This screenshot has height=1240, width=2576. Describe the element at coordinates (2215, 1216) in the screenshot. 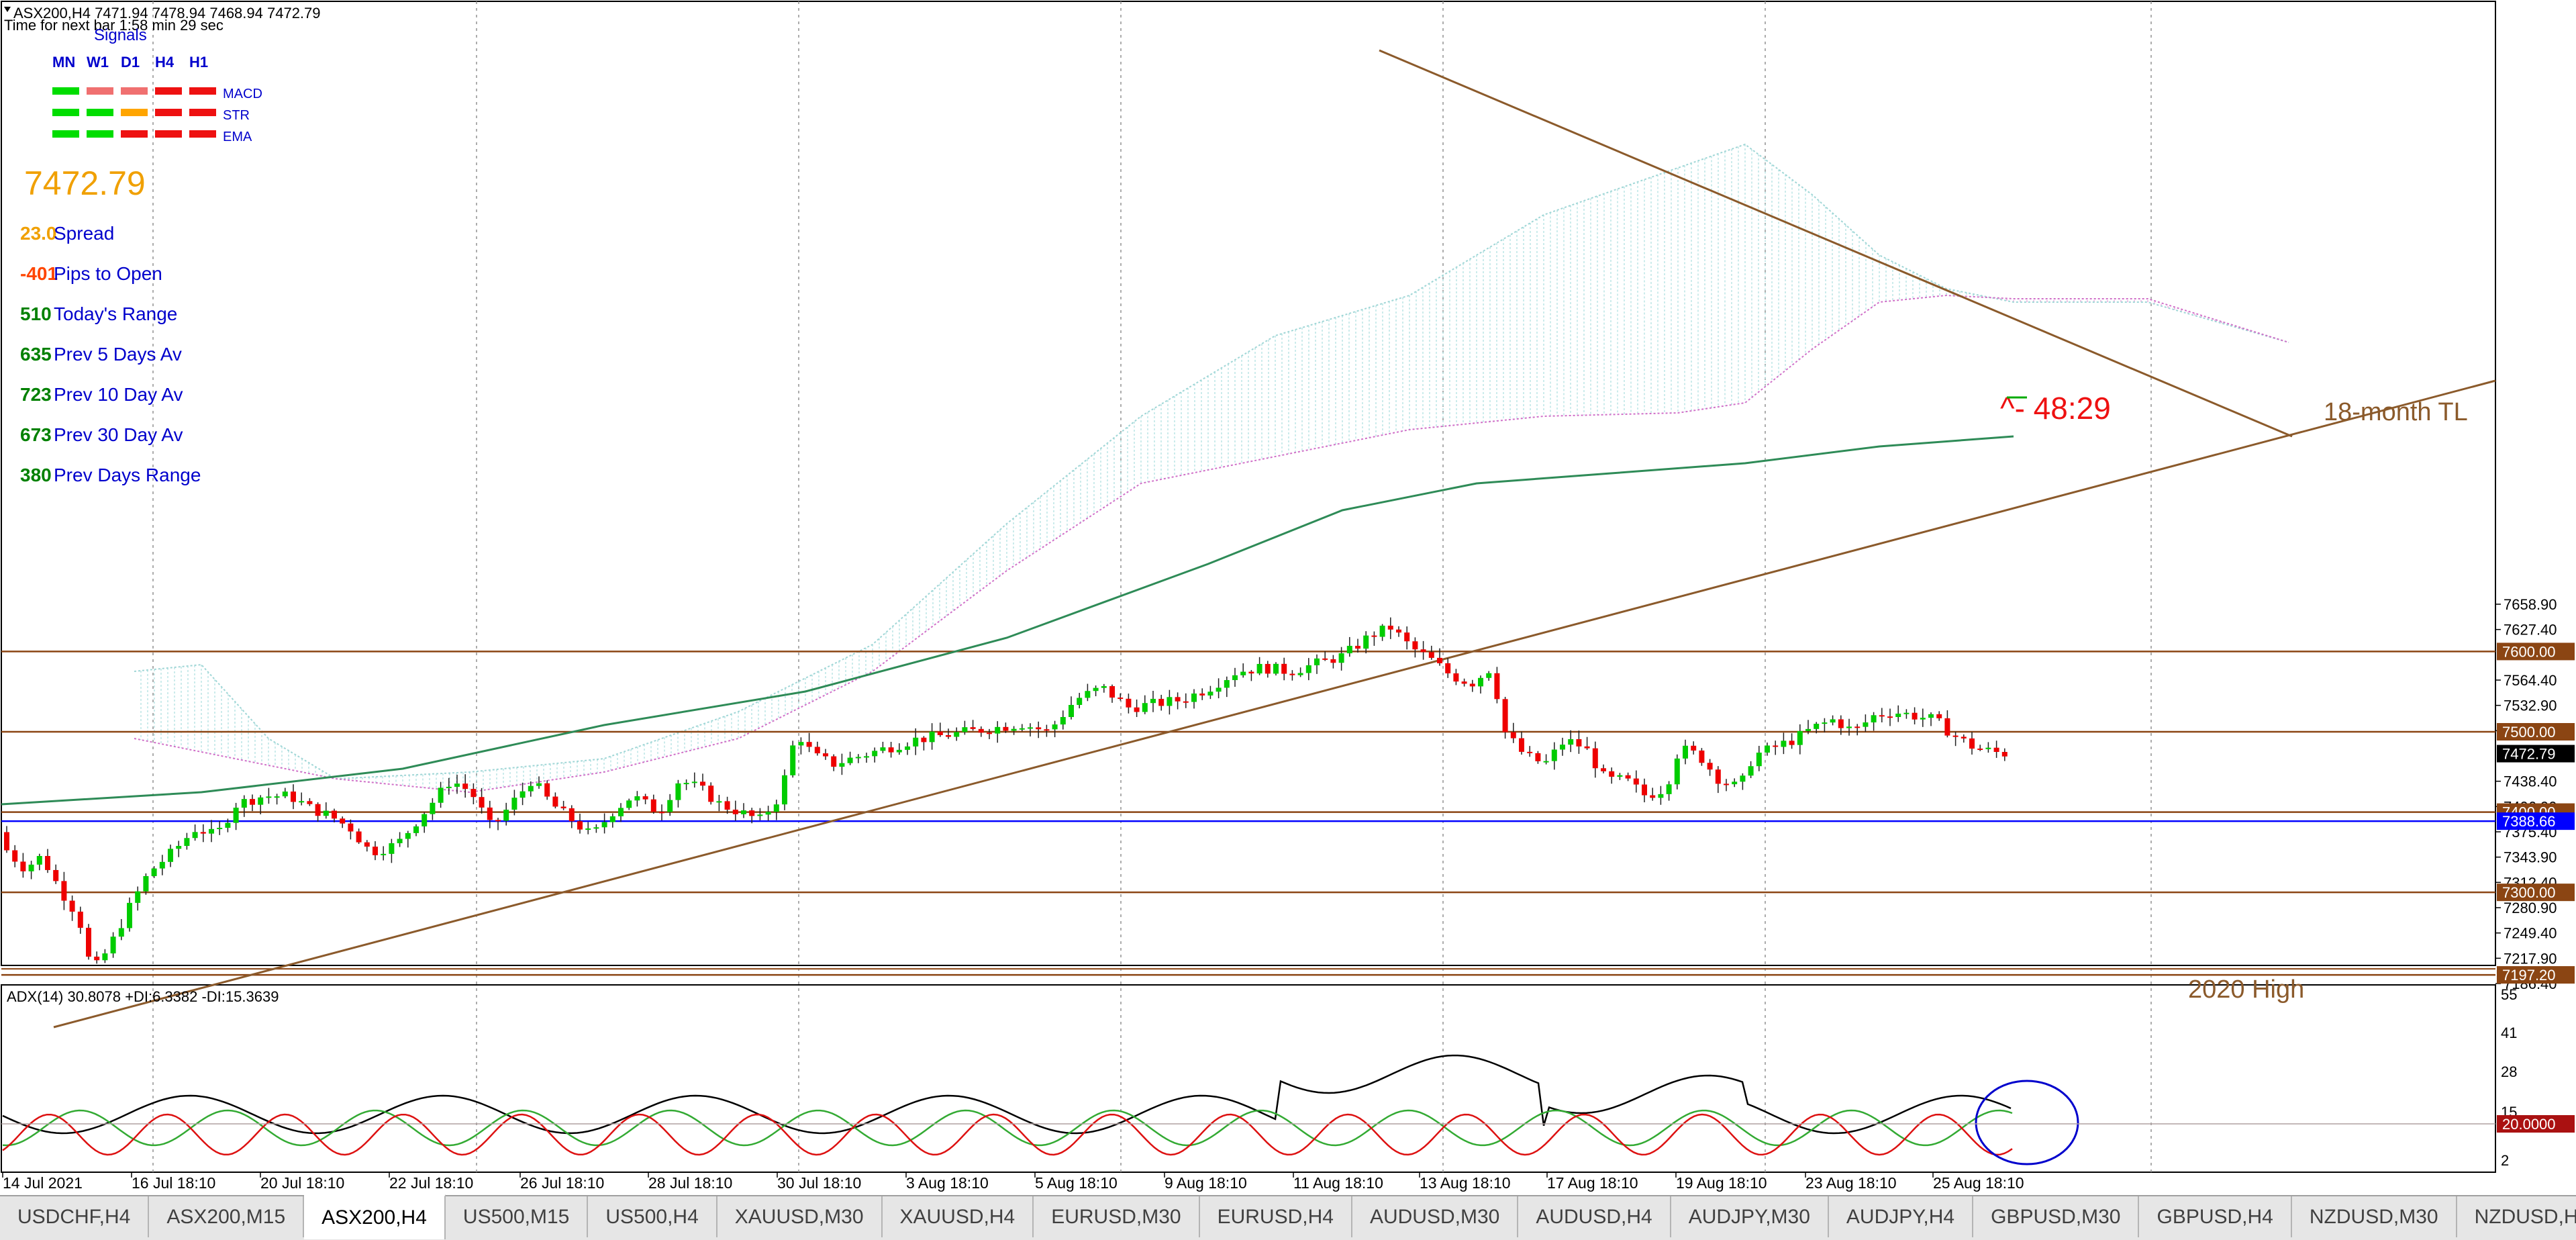

I see `chart-tab: GBPUSD,H4` at that location.